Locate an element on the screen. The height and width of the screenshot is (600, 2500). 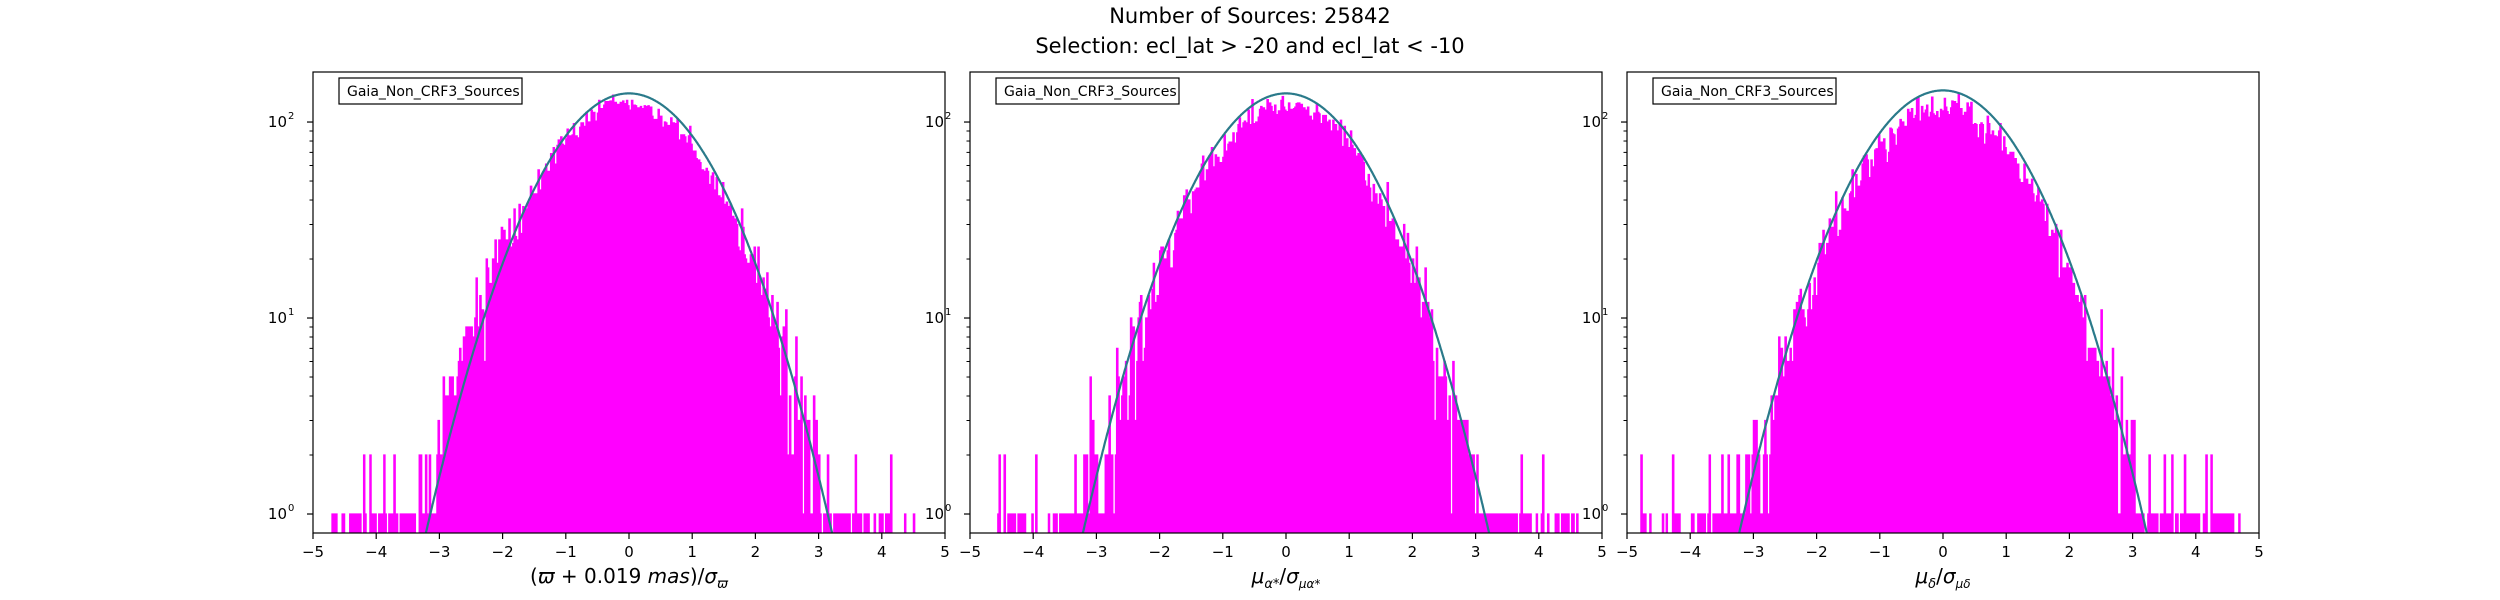
x-axis-label-part: )/ is located at coordinates (697, 576).